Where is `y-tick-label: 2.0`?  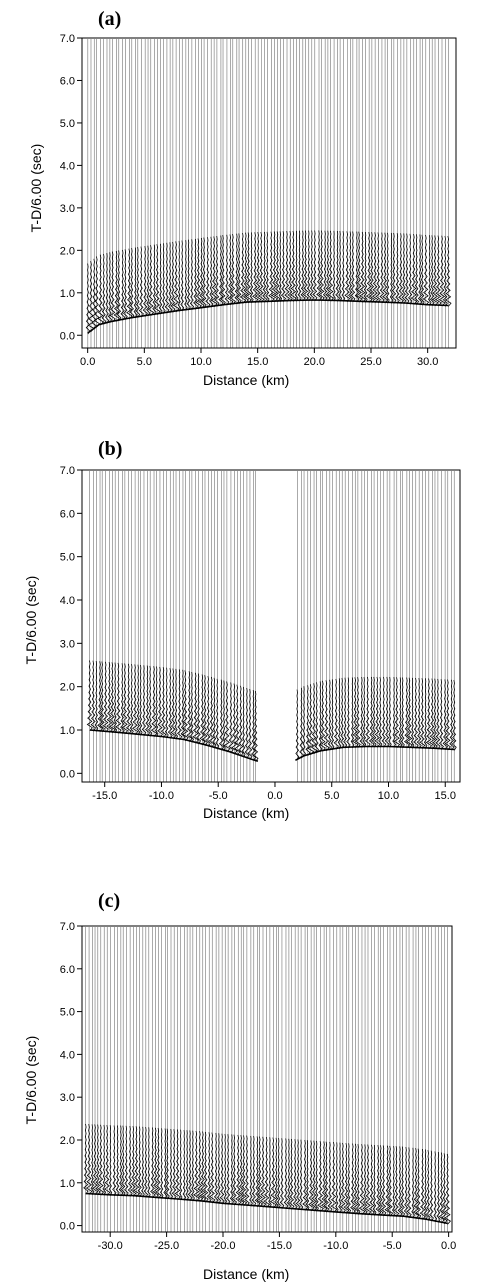 y-tick-label: 2.0 is located at coordinates (67, 1141).